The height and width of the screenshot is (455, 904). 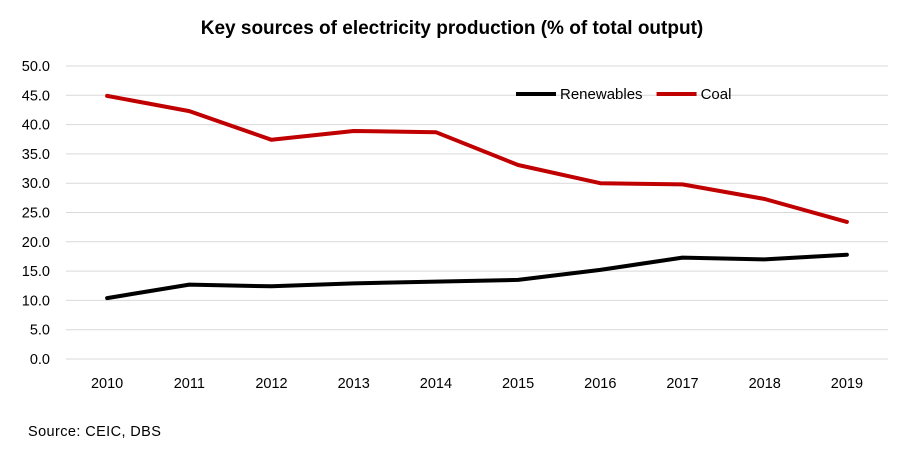 What do you see at coordinates (716, 94) in the screenshot?
I see `legend-label: Coal` at bounding box center [716, 94].